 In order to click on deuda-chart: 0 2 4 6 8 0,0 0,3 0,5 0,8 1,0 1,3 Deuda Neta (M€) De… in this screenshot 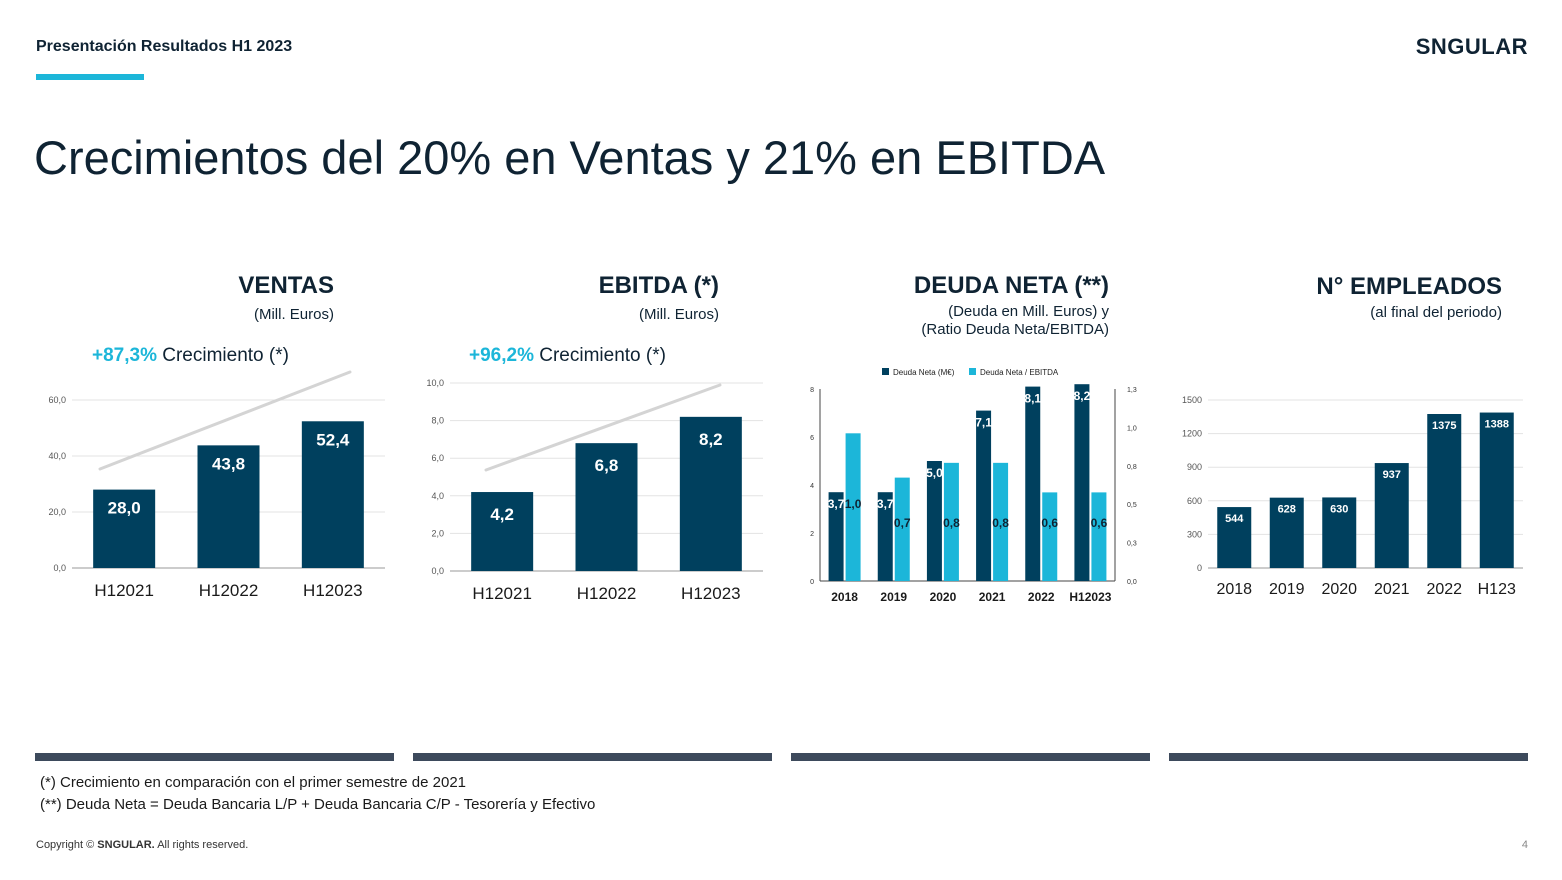, I will do `click(973, 486)`.